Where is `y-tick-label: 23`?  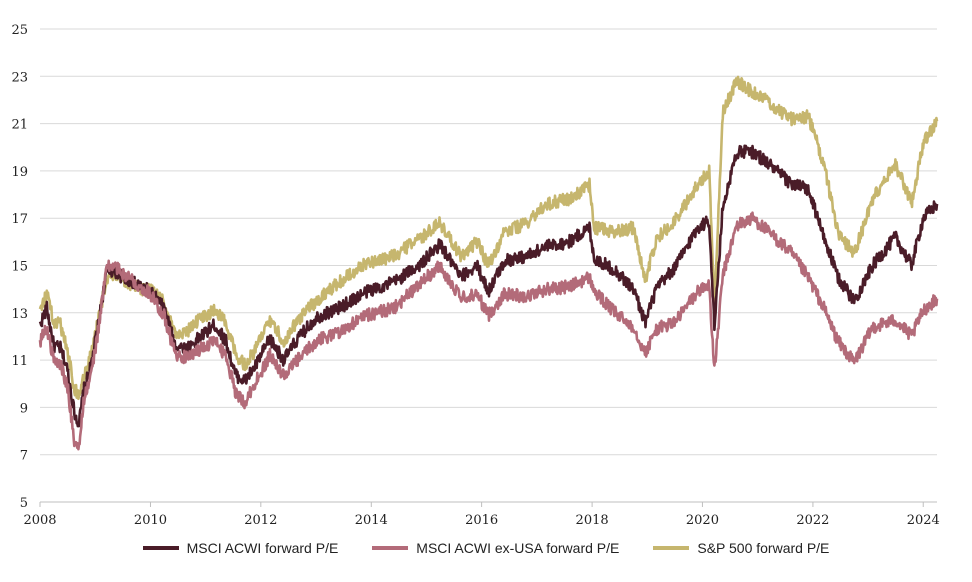
y-tick-label: 23 is located at coordinates (19, 77).